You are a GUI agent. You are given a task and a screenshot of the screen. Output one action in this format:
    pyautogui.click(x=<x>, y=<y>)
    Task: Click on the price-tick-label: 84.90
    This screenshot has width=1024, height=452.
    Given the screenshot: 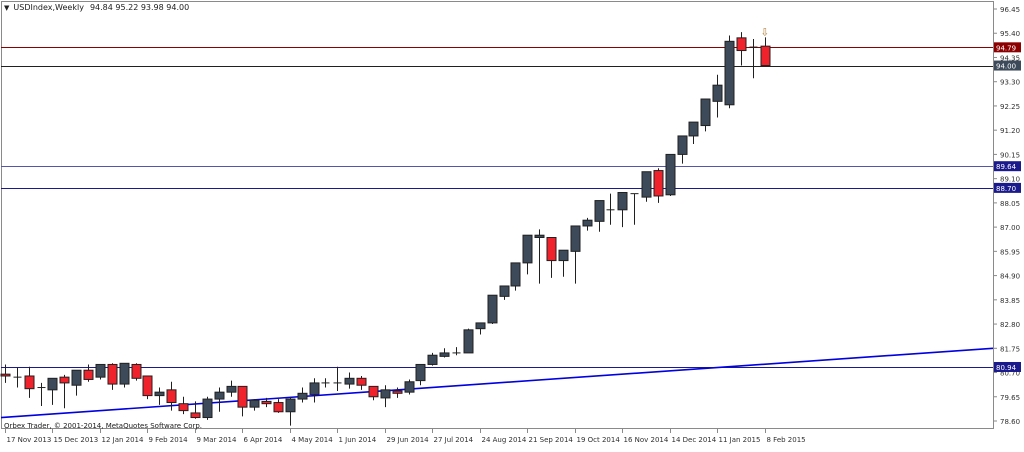 What is the action you would take?
    pyautogui.click(x=1010, y=277)
    